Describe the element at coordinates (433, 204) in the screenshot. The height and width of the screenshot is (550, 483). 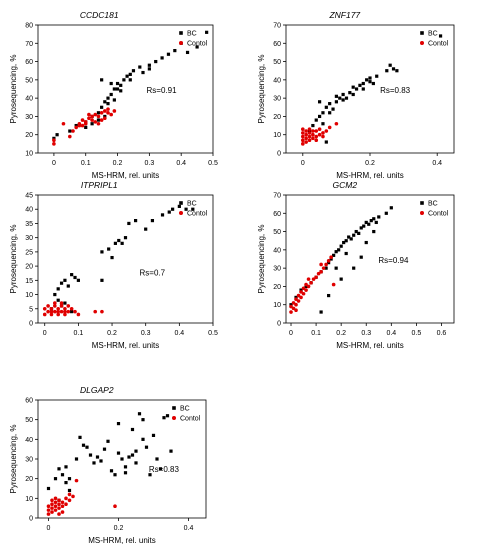
I see `legend-label: BC` at that location.